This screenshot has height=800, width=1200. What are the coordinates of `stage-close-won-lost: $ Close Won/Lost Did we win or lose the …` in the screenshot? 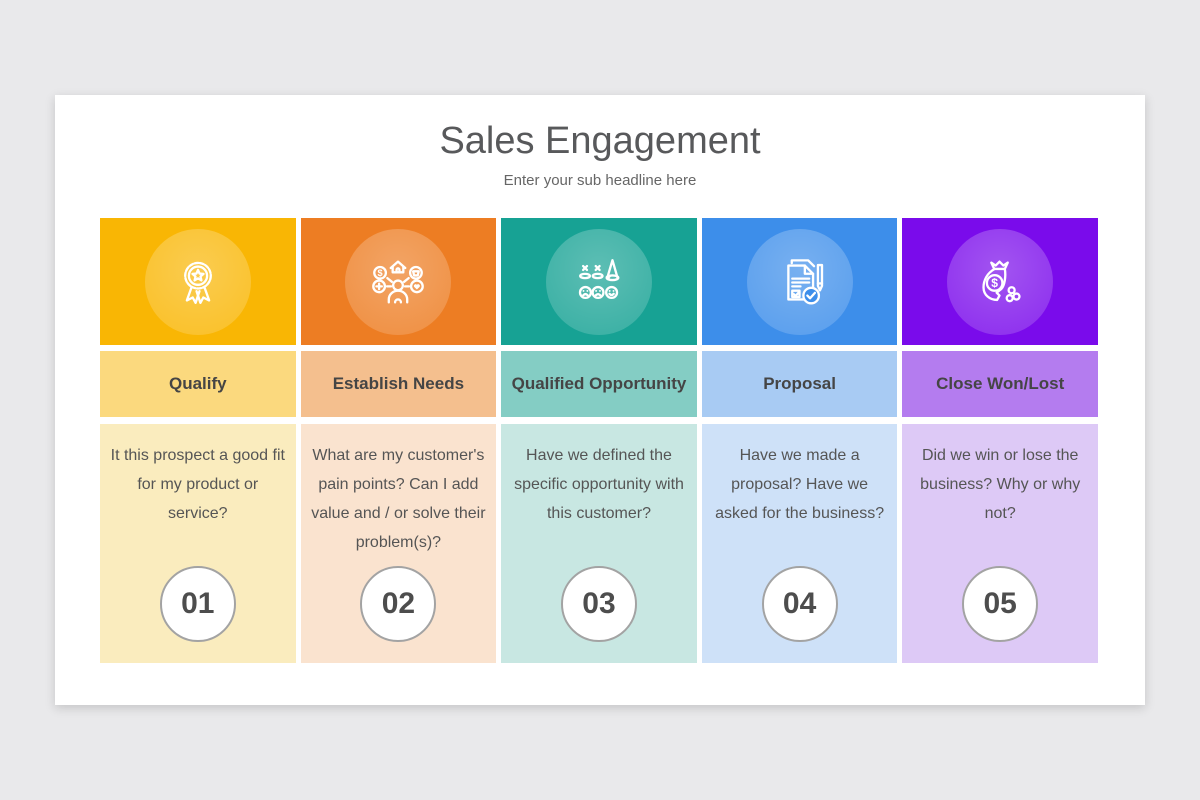 It's located at (1000, 440).